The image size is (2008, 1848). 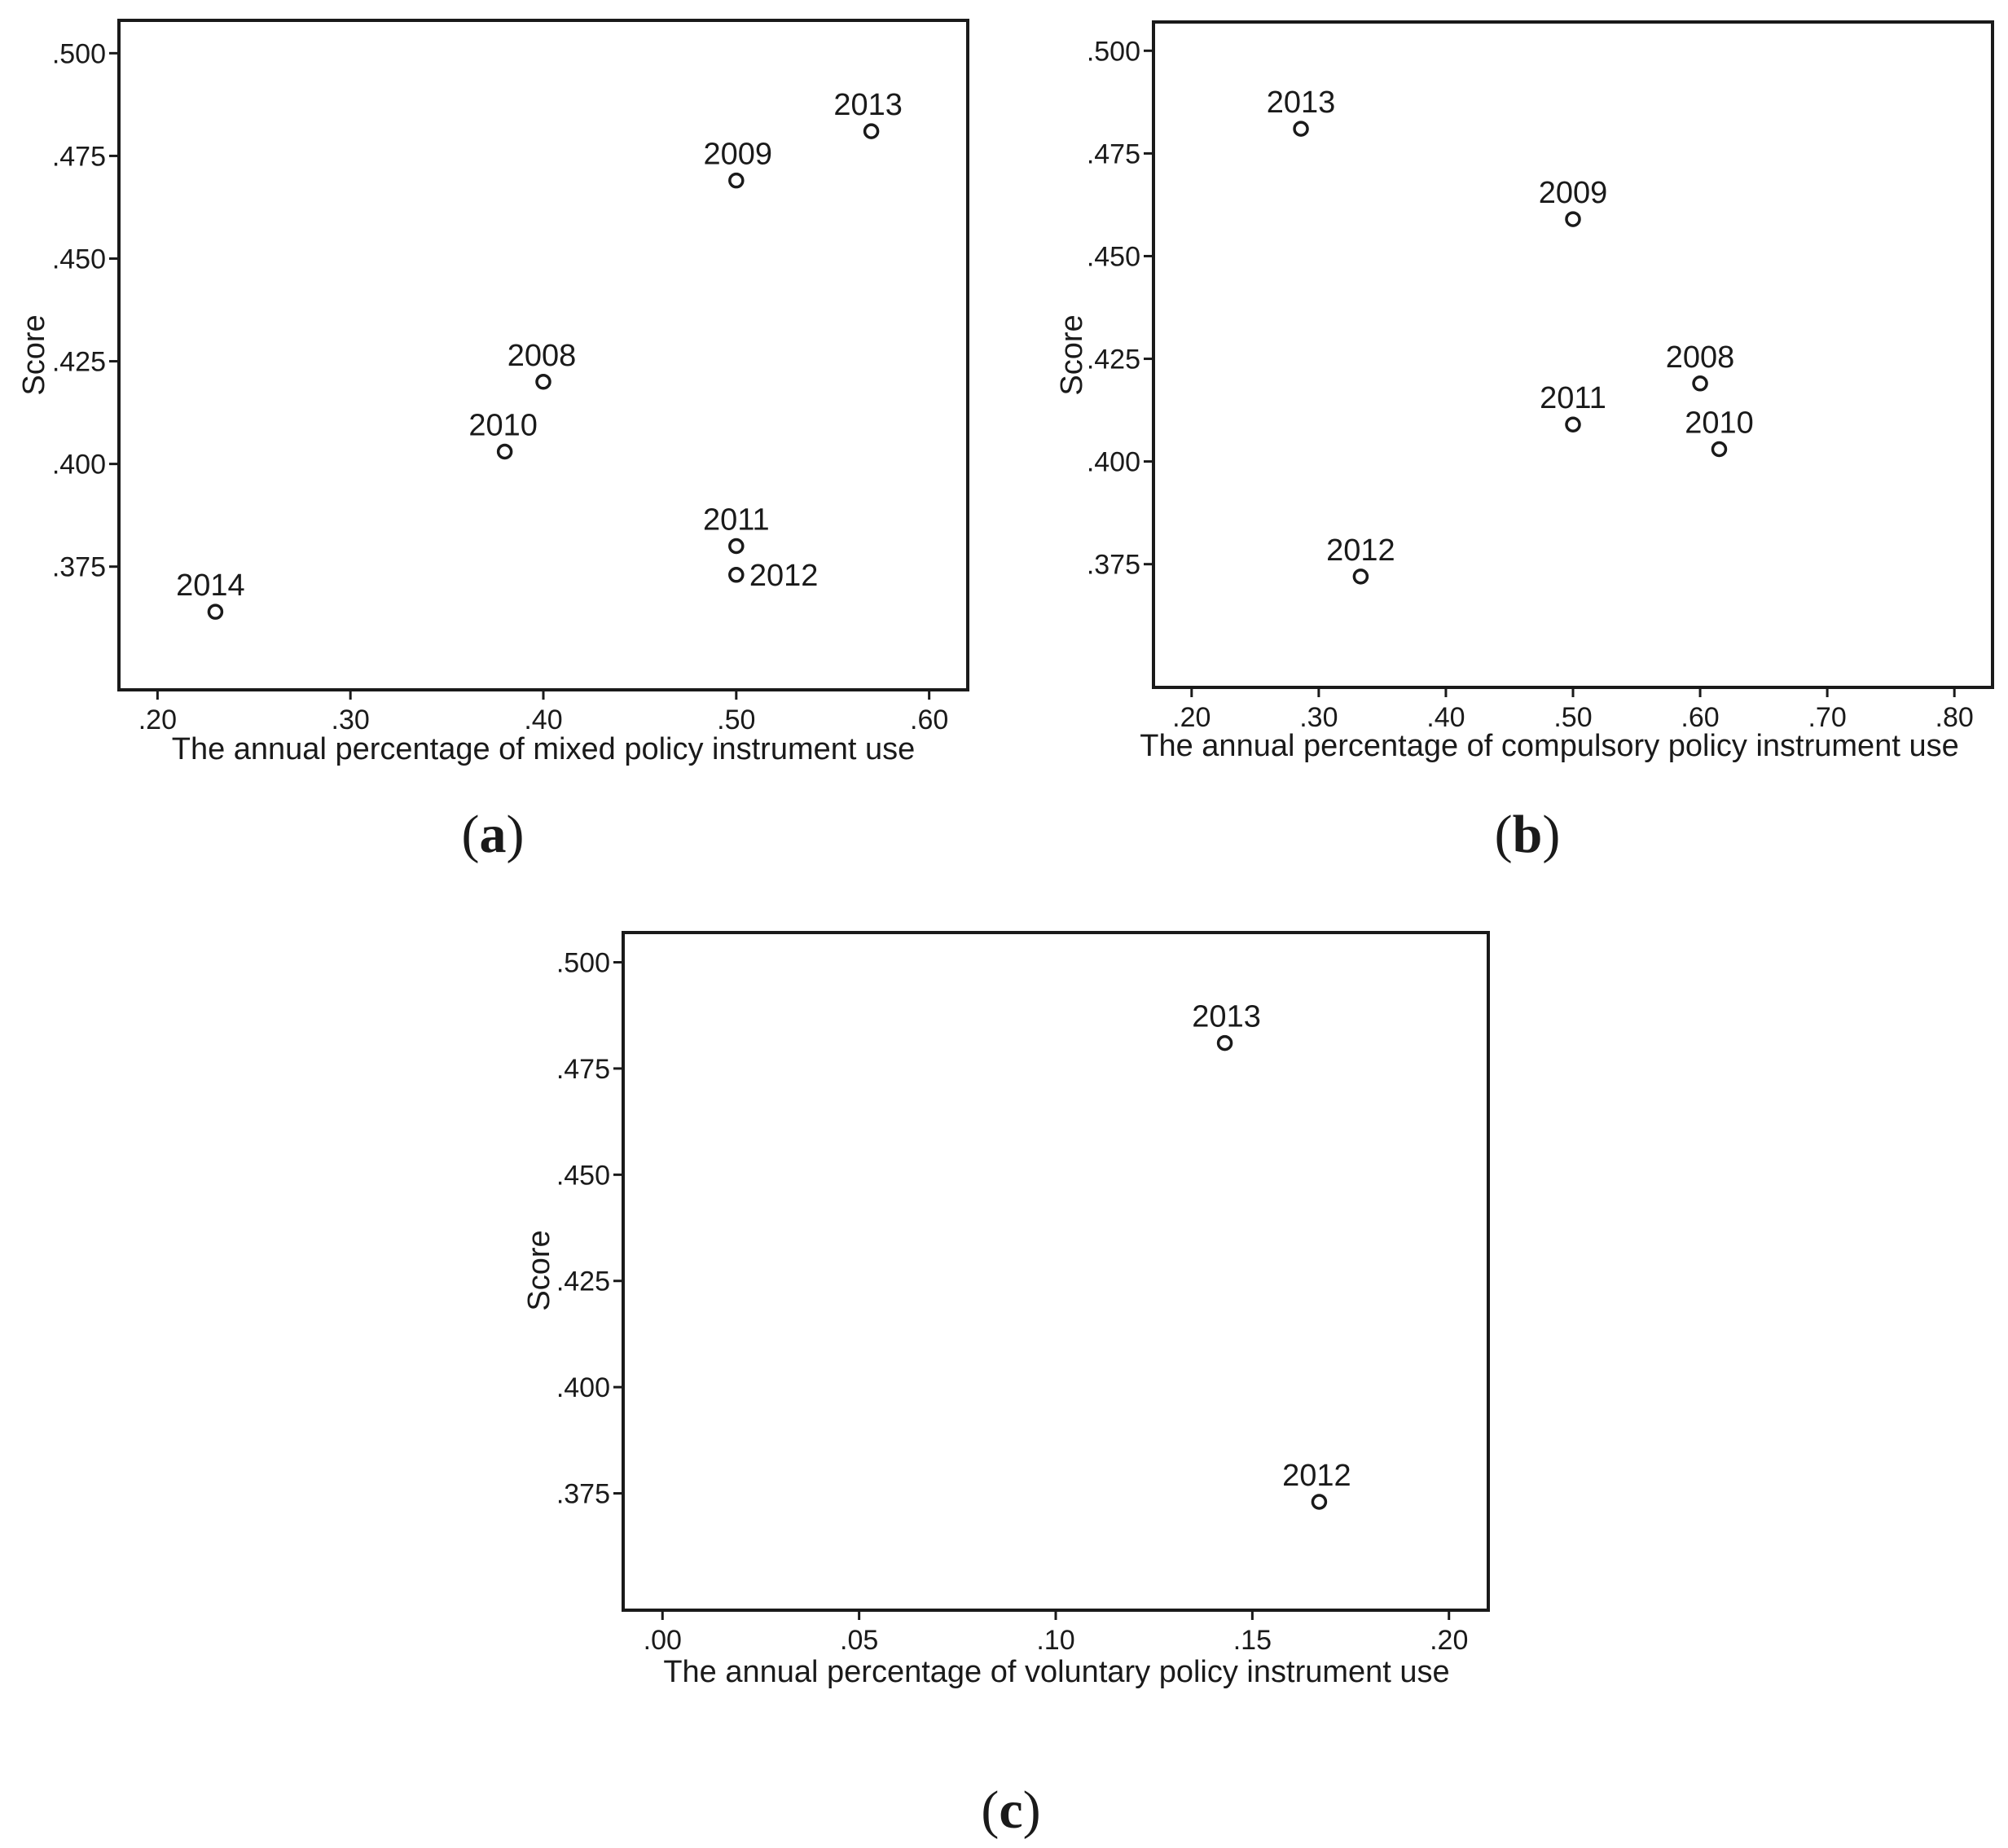 I want to click on panel-a-y-axis-label: Score, so click(x=34, y=355).